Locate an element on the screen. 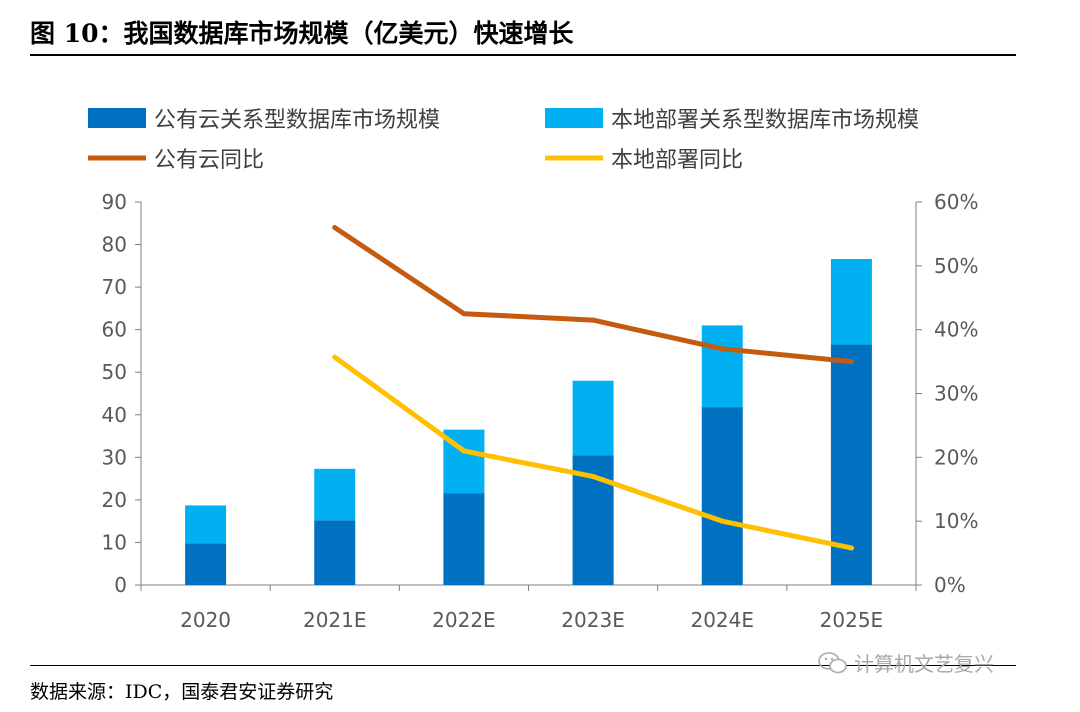 This screenshot has height=712, width=1080. y-left-tick-label: 20 is located at coordinates (114, 500).